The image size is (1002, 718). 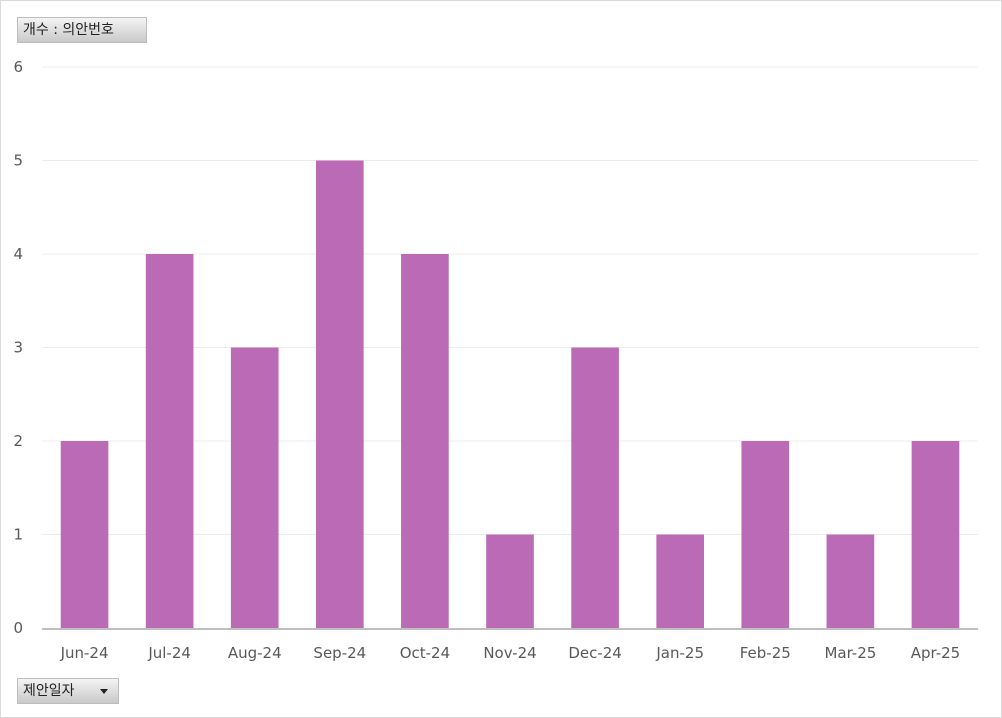 I want to click on values-field-button: 개수 : 의안번호, so click(x=82, y=30).